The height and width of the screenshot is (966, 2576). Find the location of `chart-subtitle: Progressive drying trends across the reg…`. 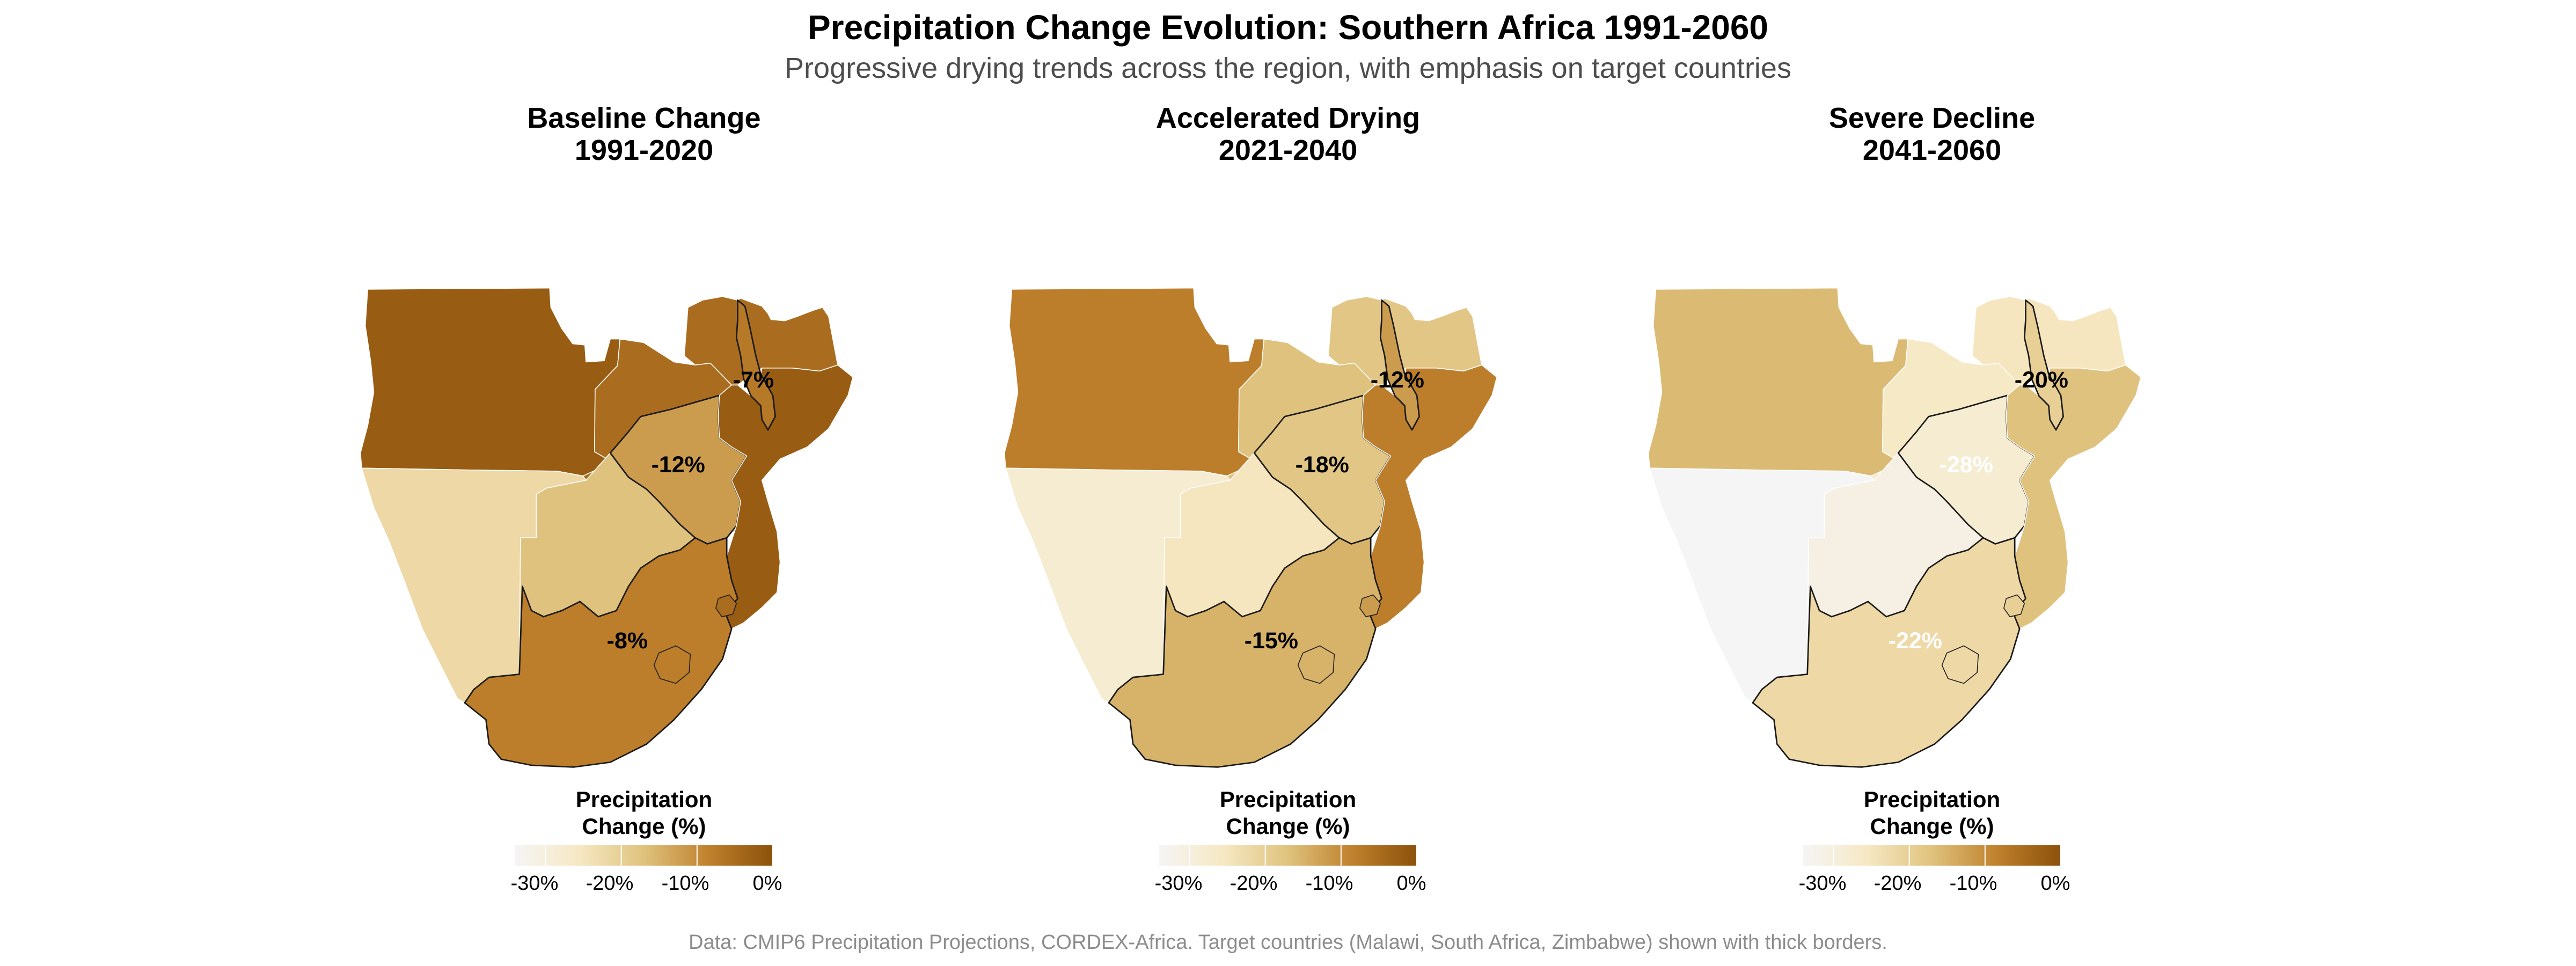

chart-subtitle: Progressive drying trends across the reg… is located at coordinates (1288, 68).